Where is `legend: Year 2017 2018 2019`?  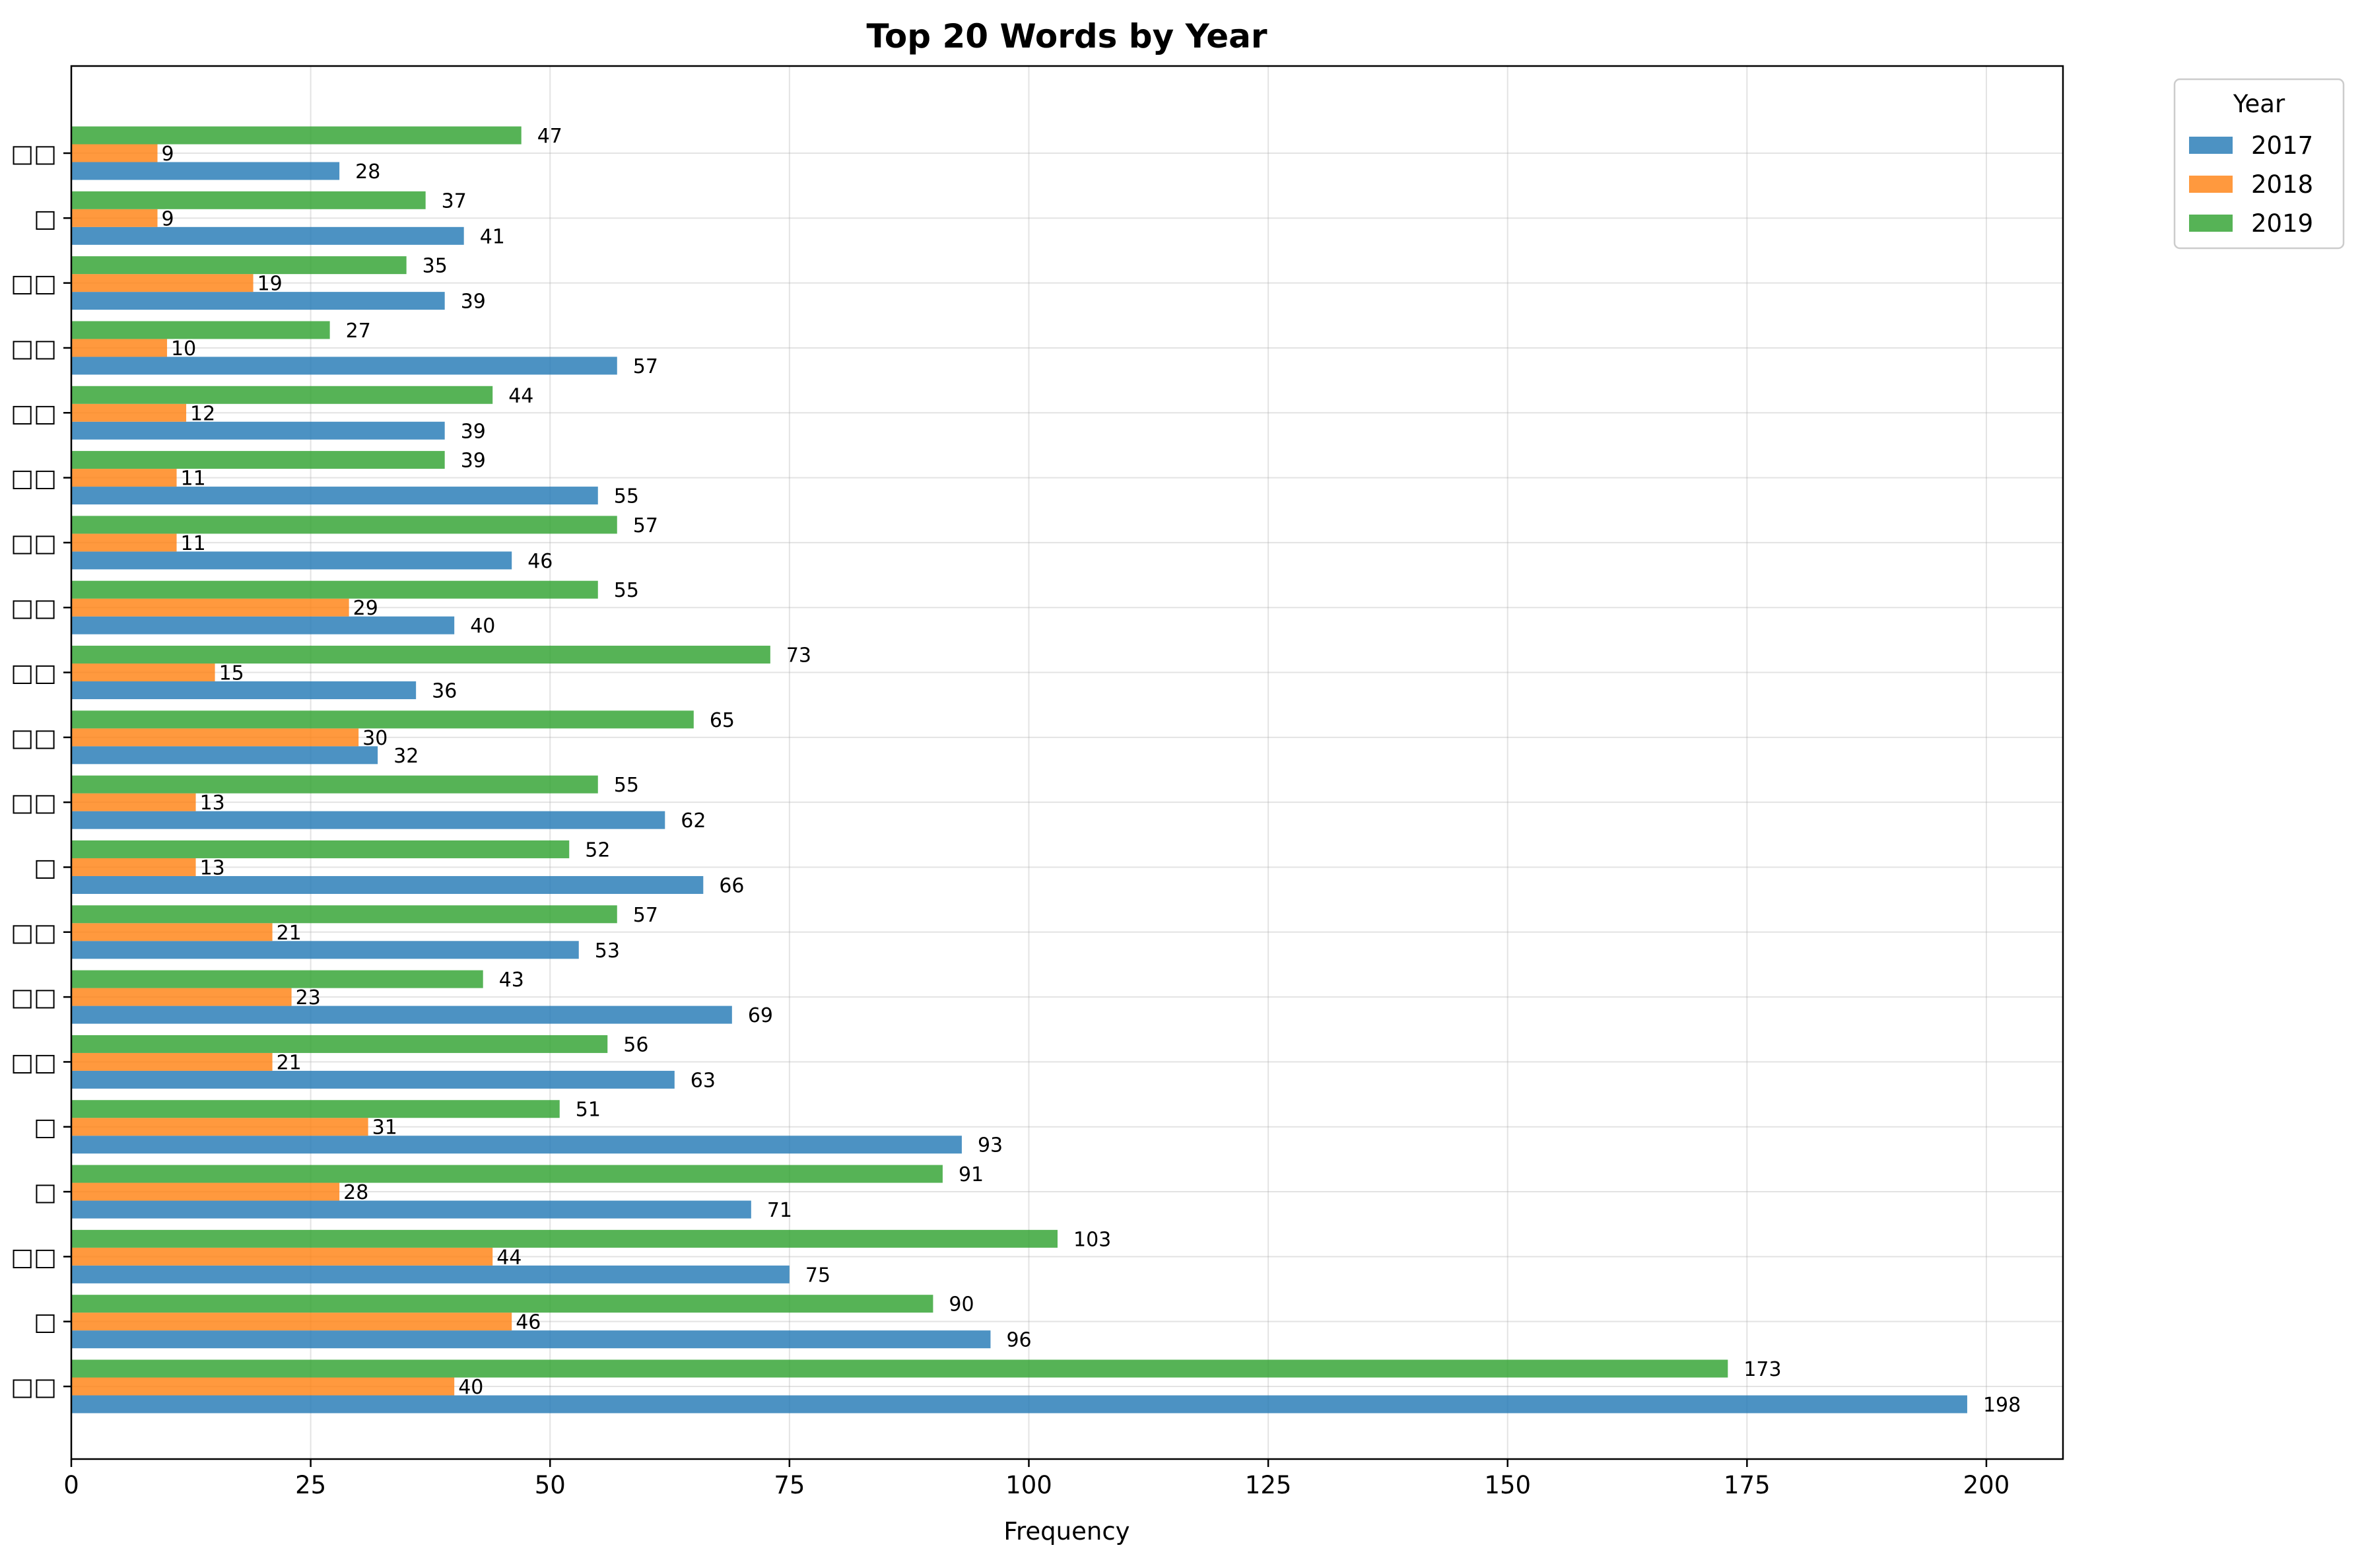 legend: Year 2017 2018 2019 is located at coordinates (2259, 164).